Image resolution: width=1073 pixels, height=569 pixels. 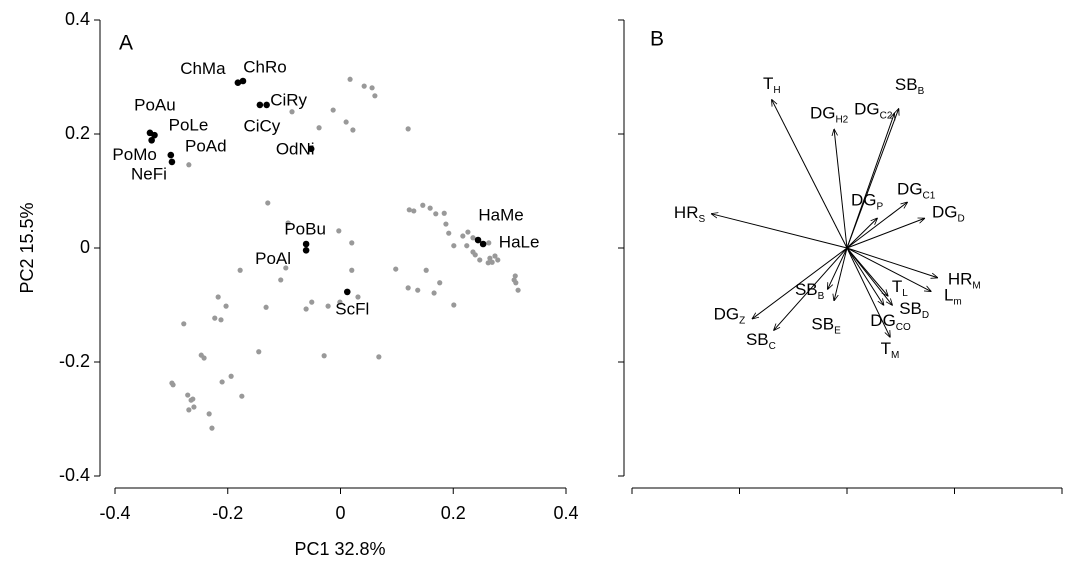 I want to click on loading-label-sub: P, so click(x=880, y=206).